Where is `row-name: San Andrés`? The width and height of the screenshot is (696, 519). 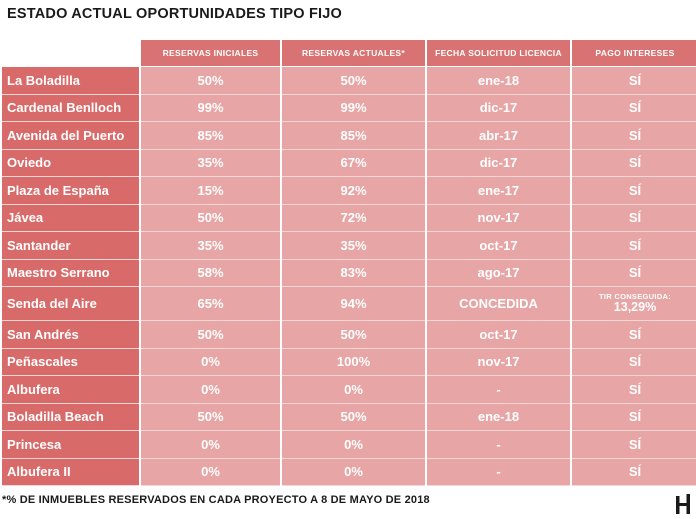
row-name: San Andrés is located at coordinates (70, 335).